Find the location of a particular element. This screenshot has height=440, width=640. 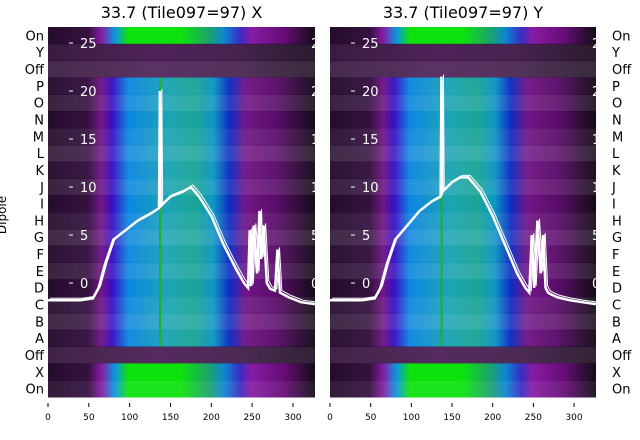

heatmap-row-y is located at coordinates (463, 52).